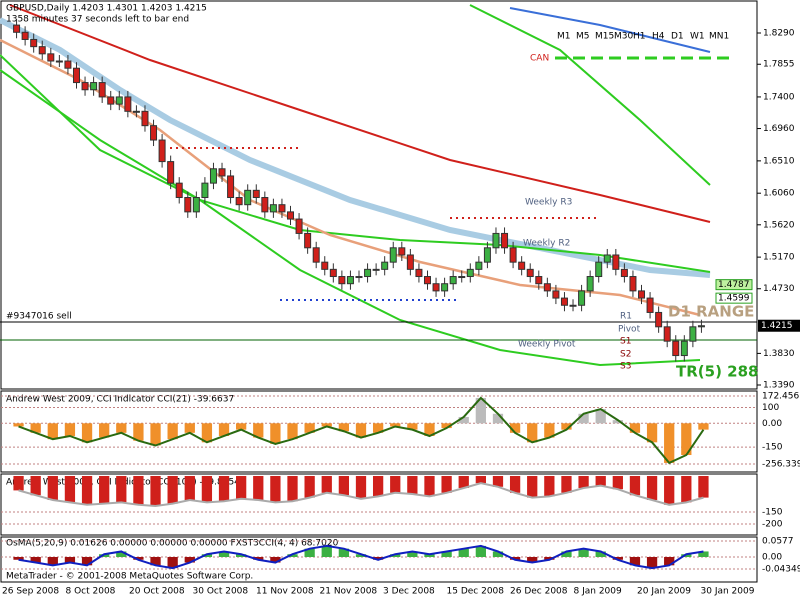  I want to click on tr-label: TR(5) 288, so click(717, 372).